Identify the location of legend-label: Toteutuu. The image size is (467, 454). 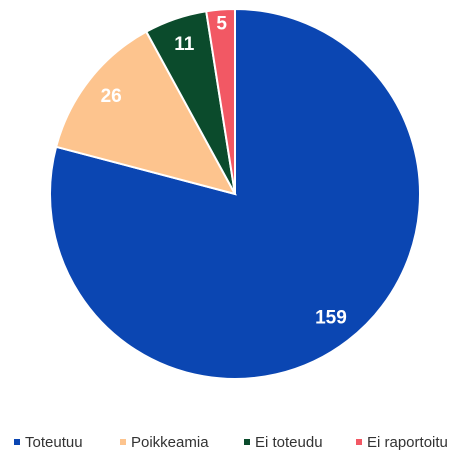
(54, 442).